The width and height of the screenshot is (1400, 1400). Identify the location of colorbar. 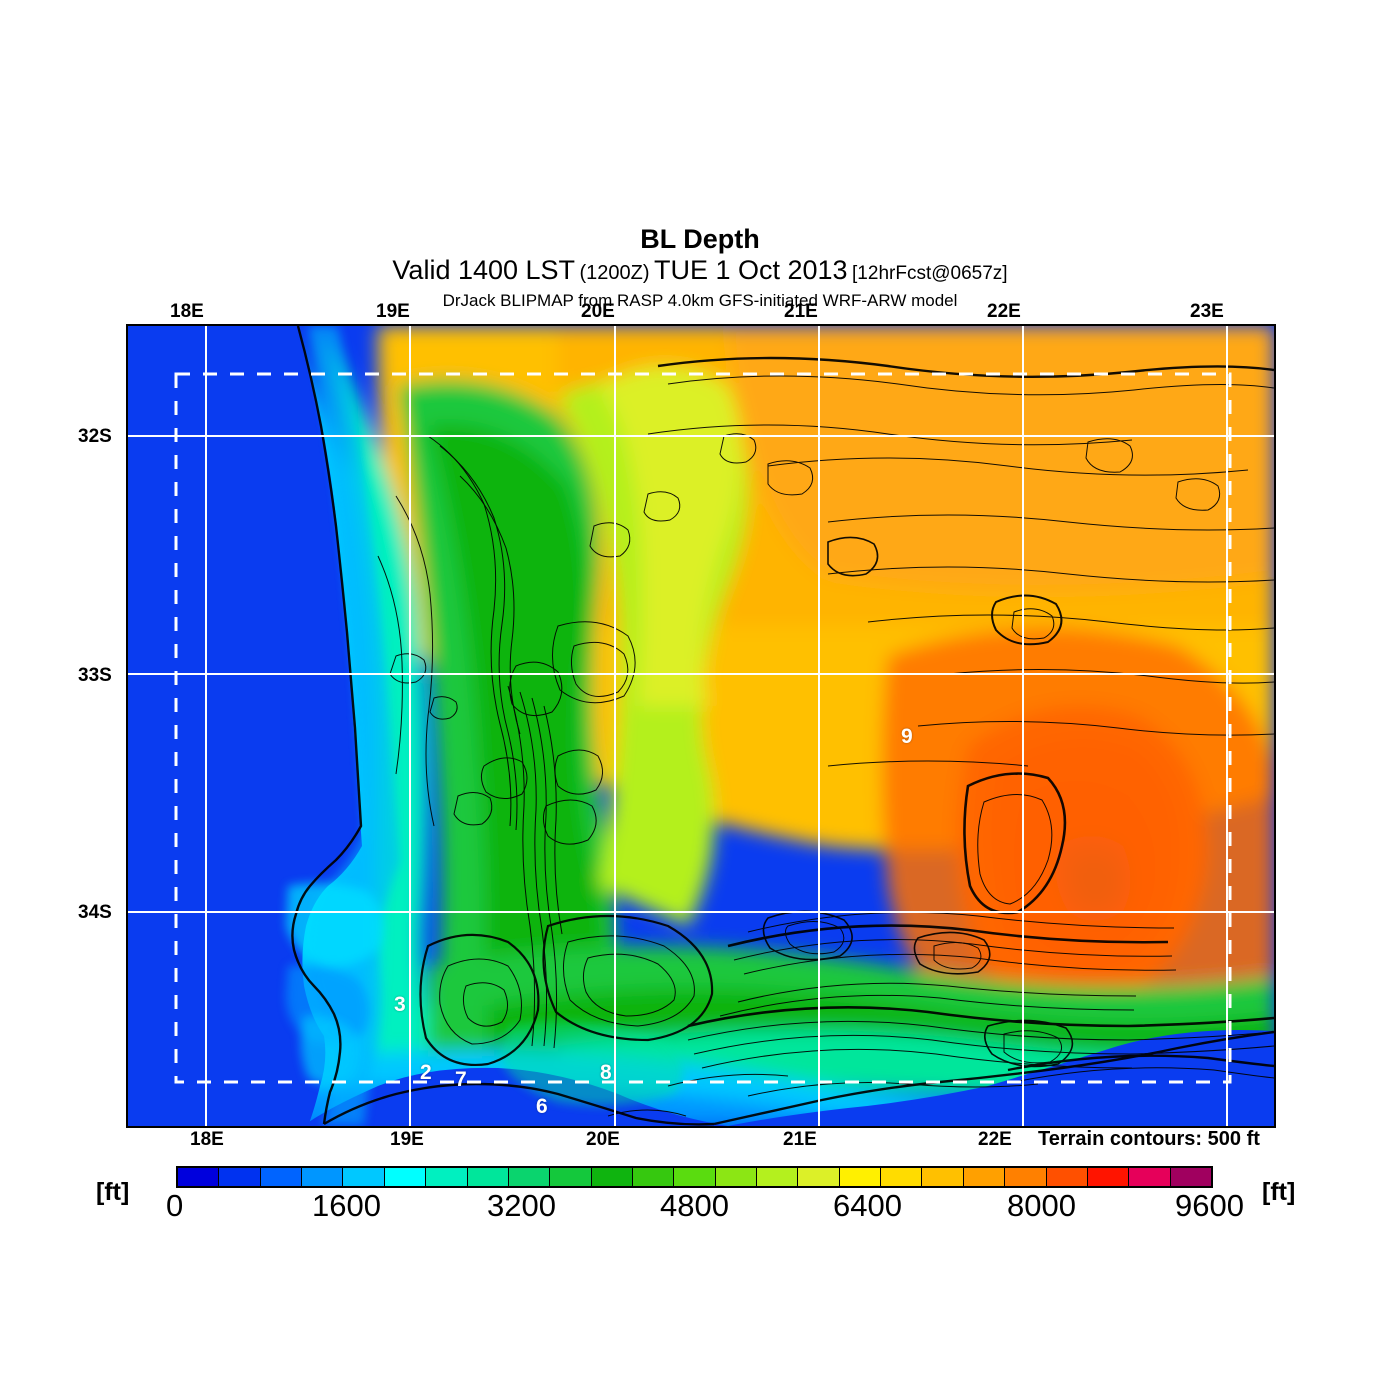
(694, 1177).